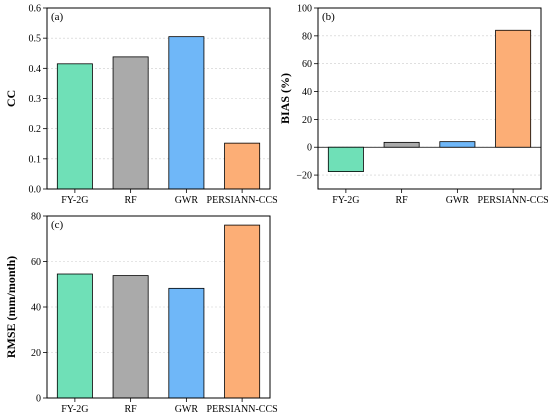 This screenshot has height=416, width=550. I want to click on y-tick-label: 100, so click(304, 9).